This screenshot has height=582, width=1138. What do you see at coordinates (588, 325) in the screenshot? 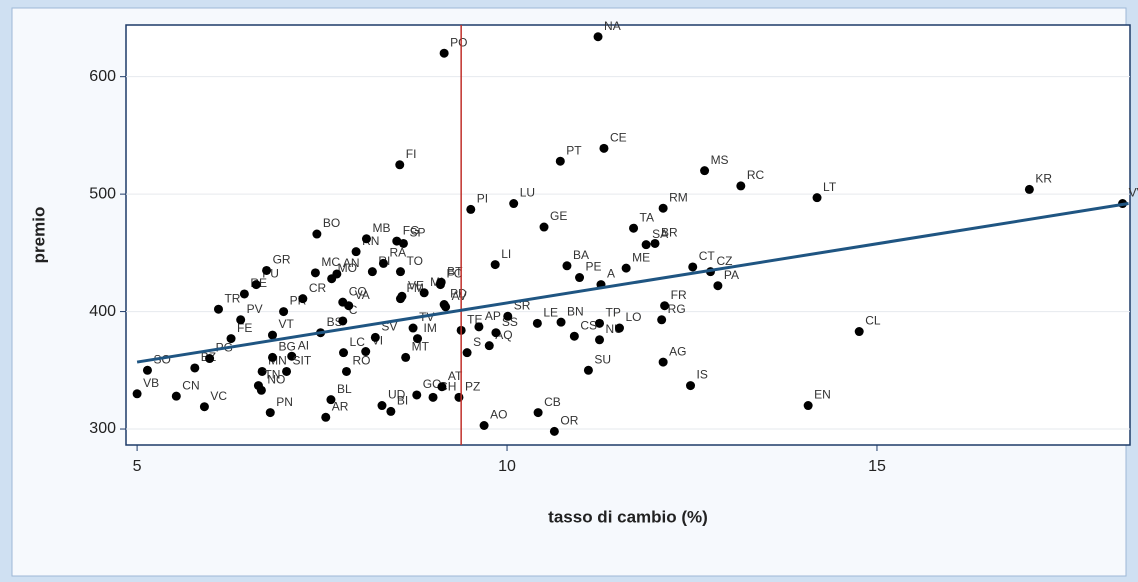
I see `point-label: CS` at bounding box center [588, 325].